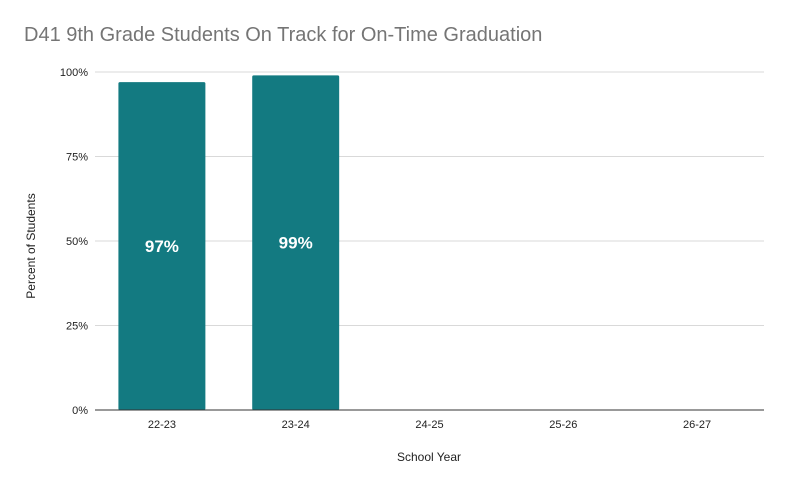 This screenshot has width=788, height=487. I want to click on data-label: 97%, so click(162, 246).